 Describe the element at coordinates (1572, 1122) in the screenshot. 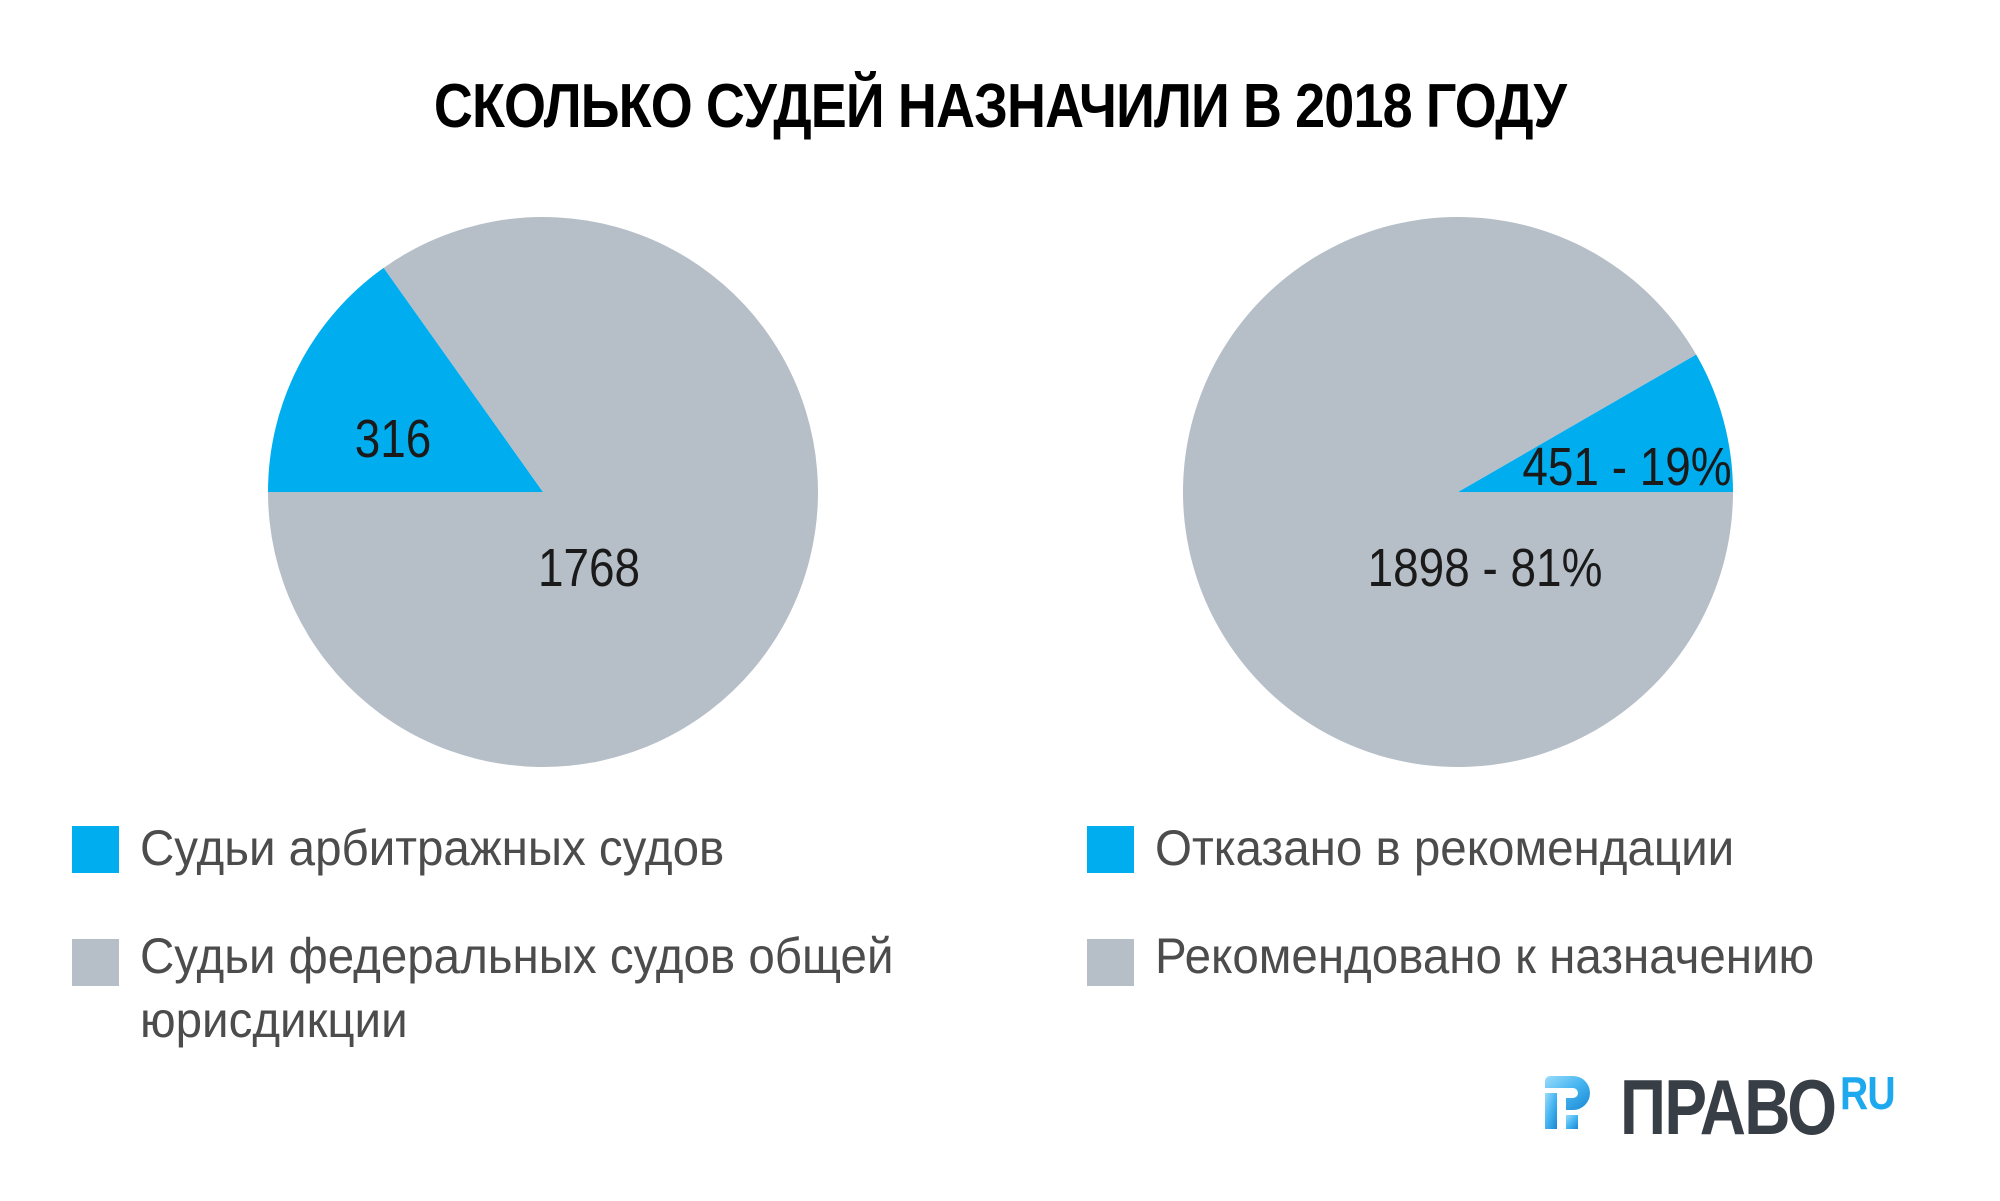

I see `logo-mark-right-leg` at that location.